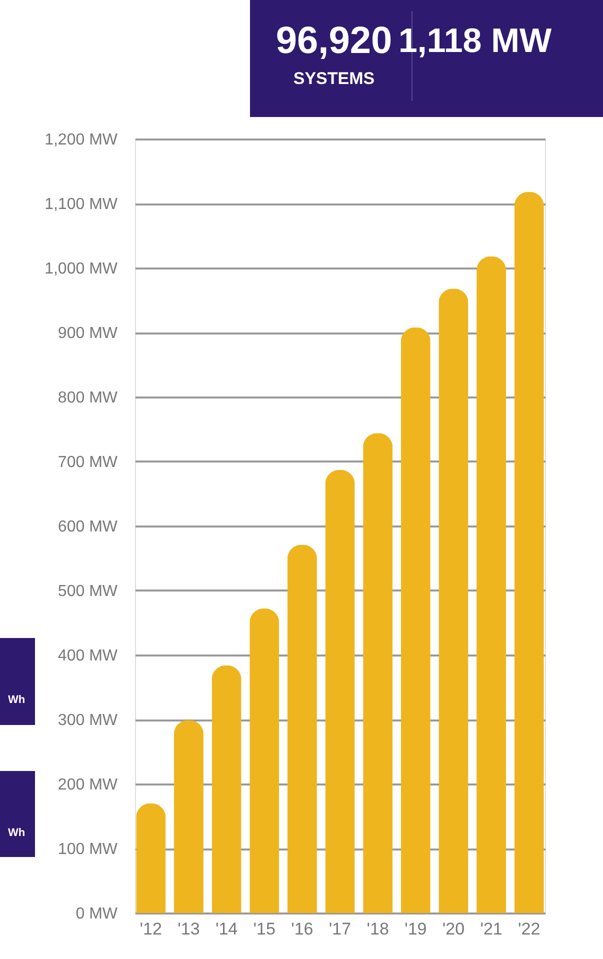 This screenshot has width=603, height=959. Describe the element at coordinates (415, 929) in the screenshot. I see `x-tick-label: '19` at that location.